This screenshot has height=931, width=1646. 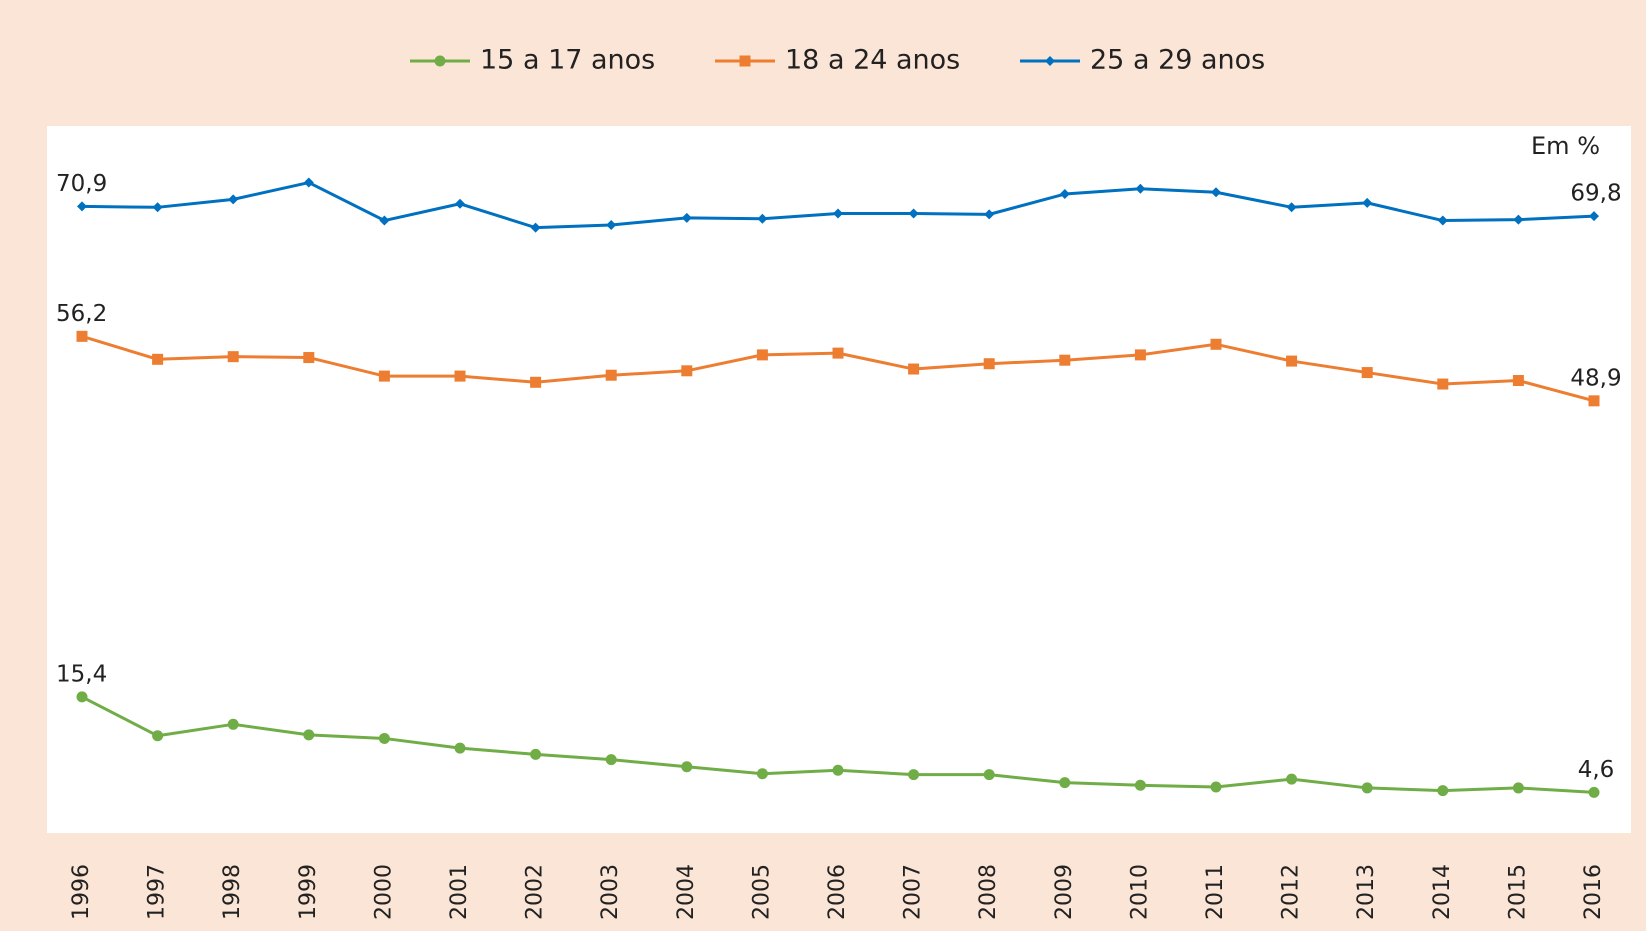 What do you see at coordinates (1291, 892) in the screenshot?
I see `x-tick-label: 2012` at bounding box center [1291, 892].